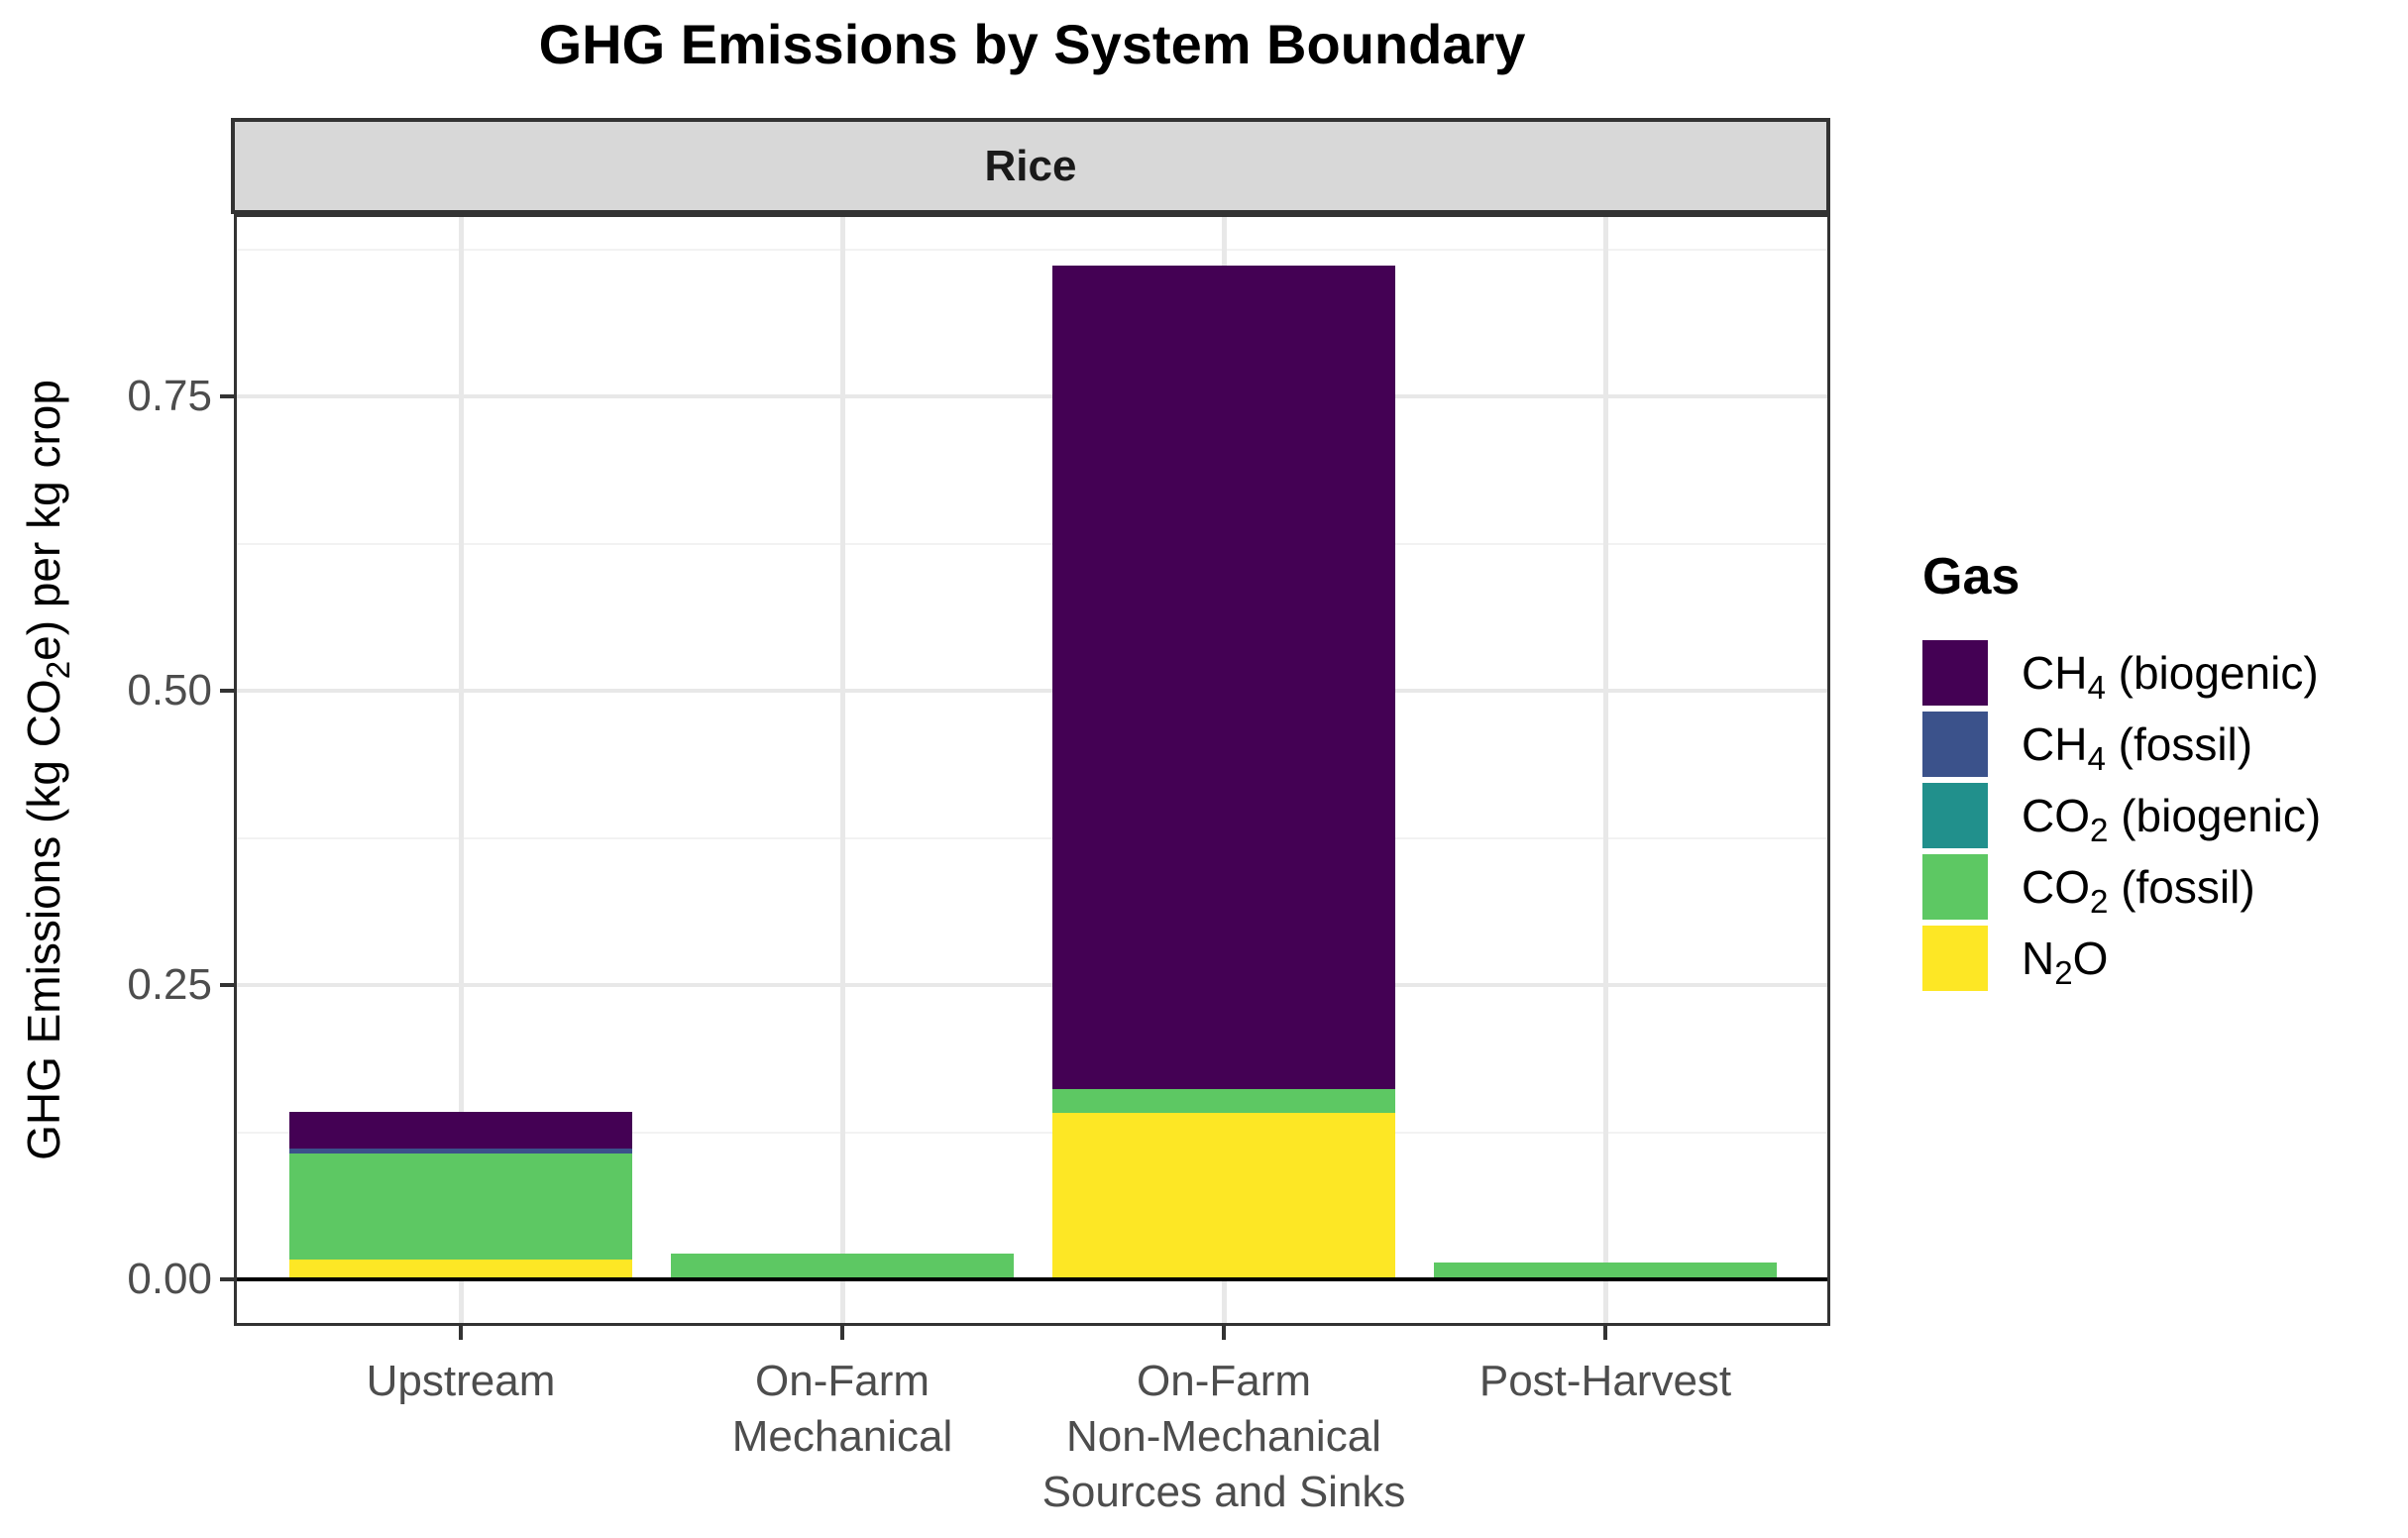 The width and height of the screenshot is (2408, 1538). What do you see at coordinates (2170, 677) in the screenshot?
I see `legend-label: CH4 (biogenic)` at bounding box center [2170, 677].